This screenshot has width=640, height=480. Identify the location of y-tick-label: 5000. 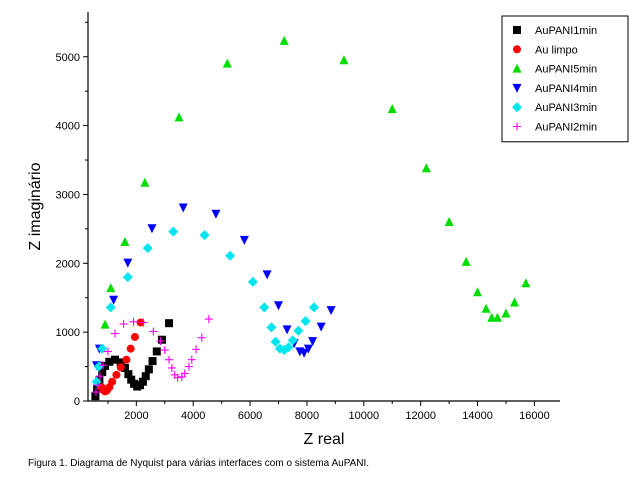
(68, 58).